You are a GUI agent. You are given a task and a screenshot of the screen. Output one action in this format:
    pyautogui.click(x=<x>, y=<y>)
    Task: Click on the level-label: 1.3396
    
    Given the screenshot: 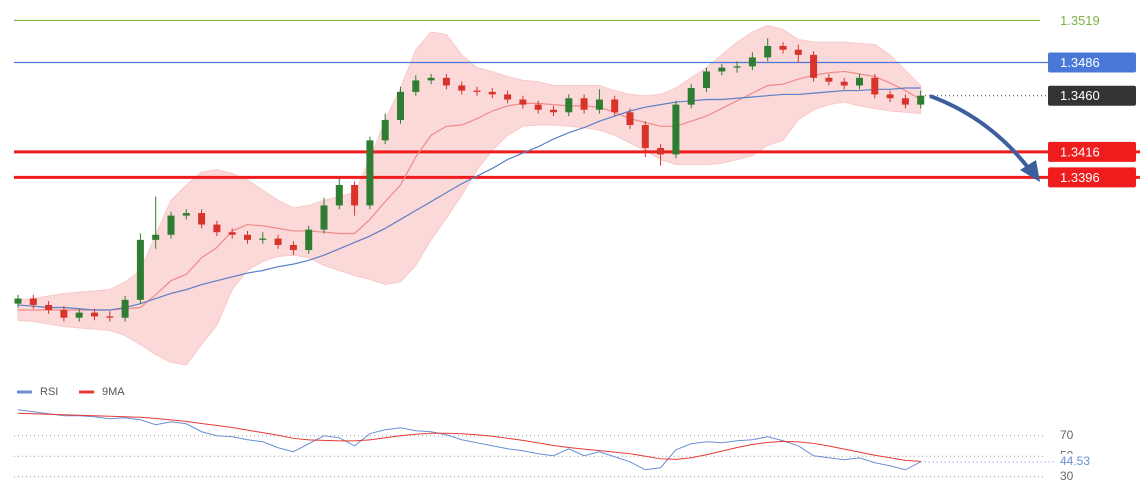 What is the action you would take?
    pyautogui.click(x=1080, y=177)
    